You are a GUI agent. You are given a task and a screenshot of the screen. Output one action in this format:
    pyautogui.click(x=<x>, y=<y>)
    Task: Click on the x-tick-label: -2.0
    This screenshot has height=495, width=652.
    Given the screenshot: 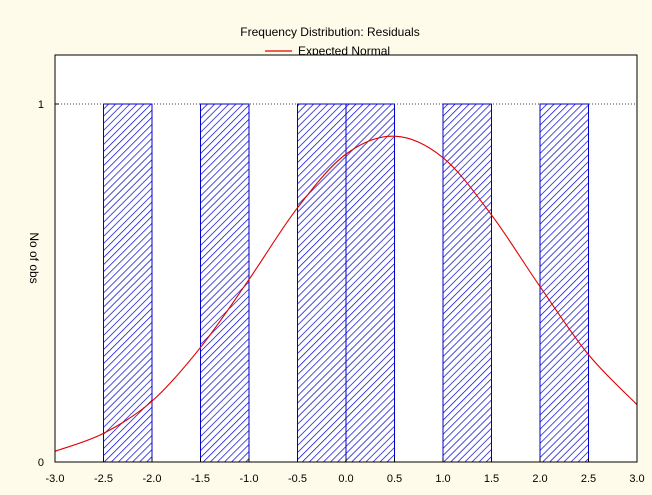 What is the action you would take?
    pyautogui.click(x=152, y=479)
    